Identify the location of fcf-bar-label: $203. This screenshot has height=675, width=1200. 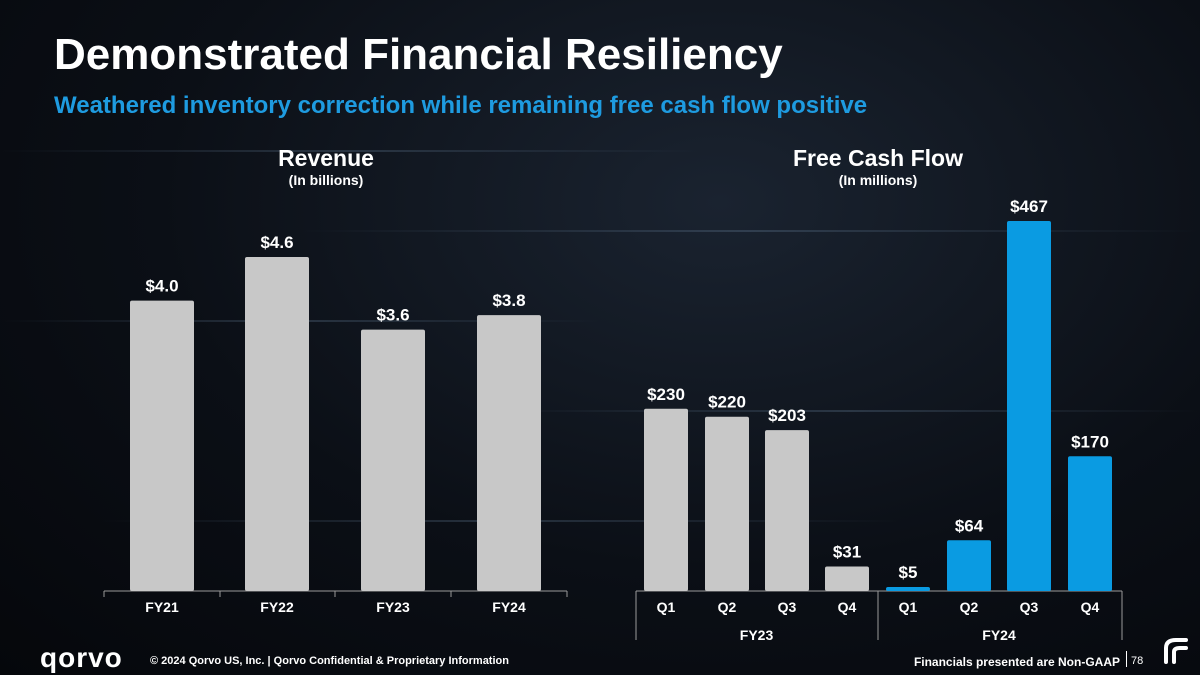
(787, 415).